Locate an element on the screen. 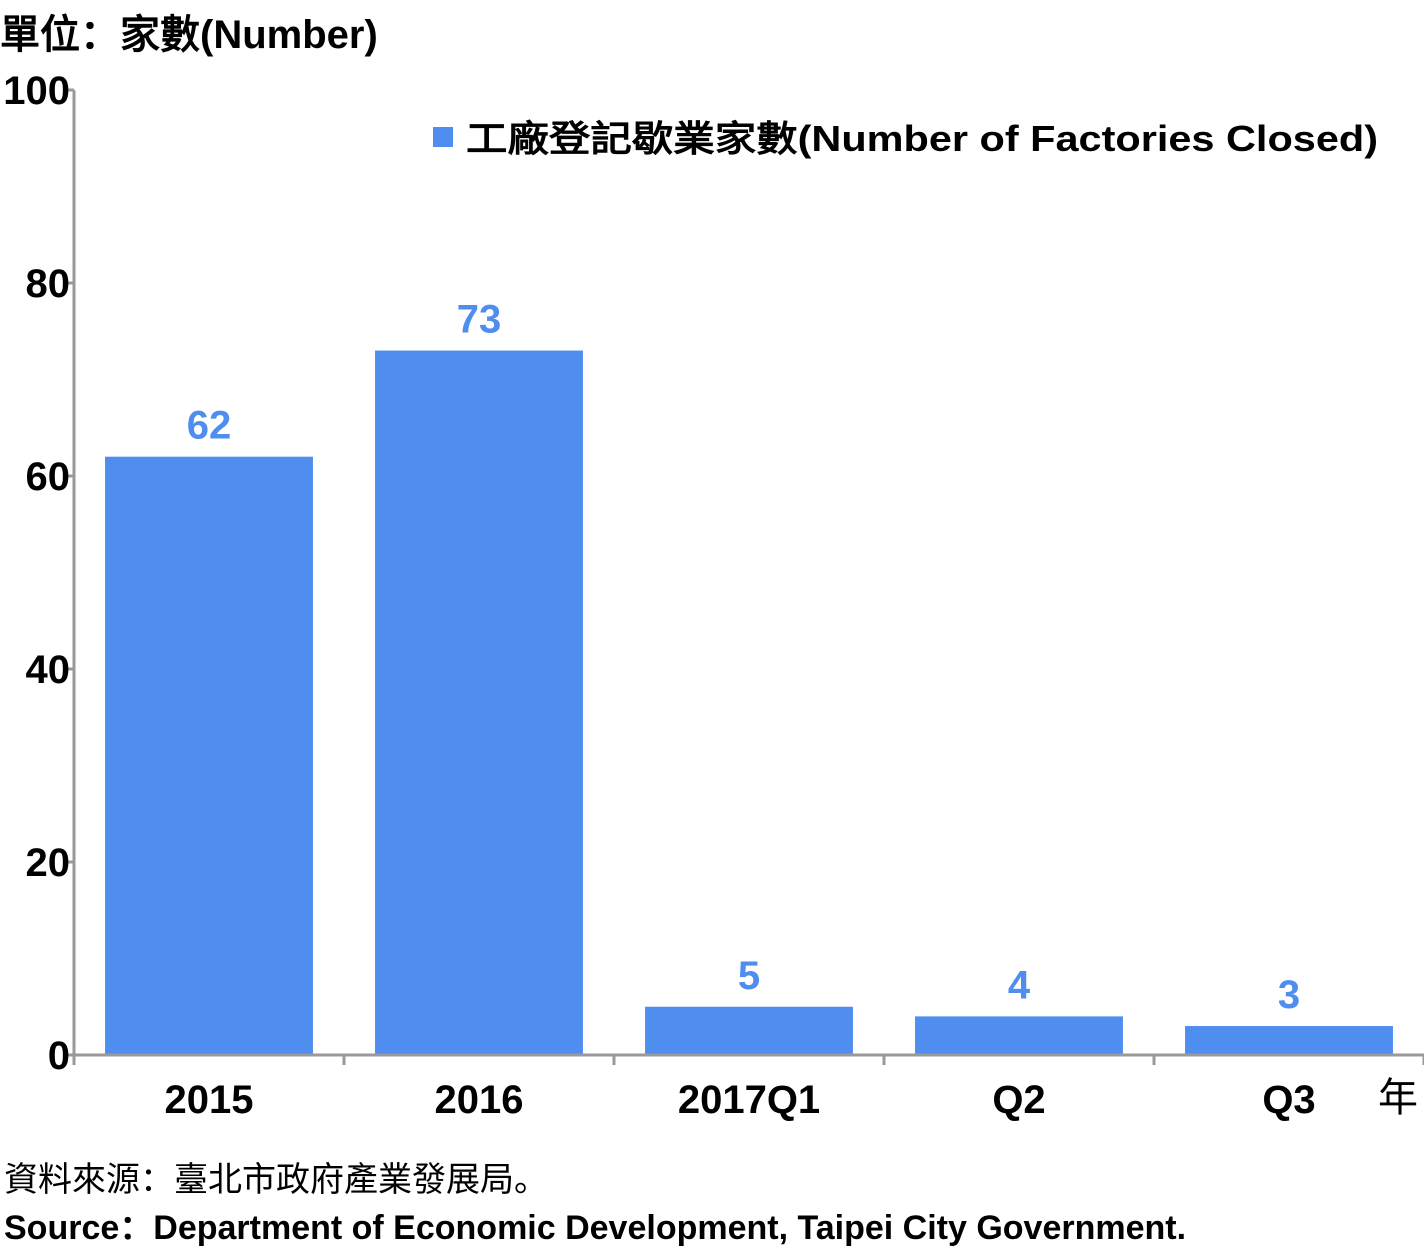 The height and width of the screenshot is (1249, 1424). y-axis-ticks: 0 20 40 60 80 100 is located at coordinates (38, 573).